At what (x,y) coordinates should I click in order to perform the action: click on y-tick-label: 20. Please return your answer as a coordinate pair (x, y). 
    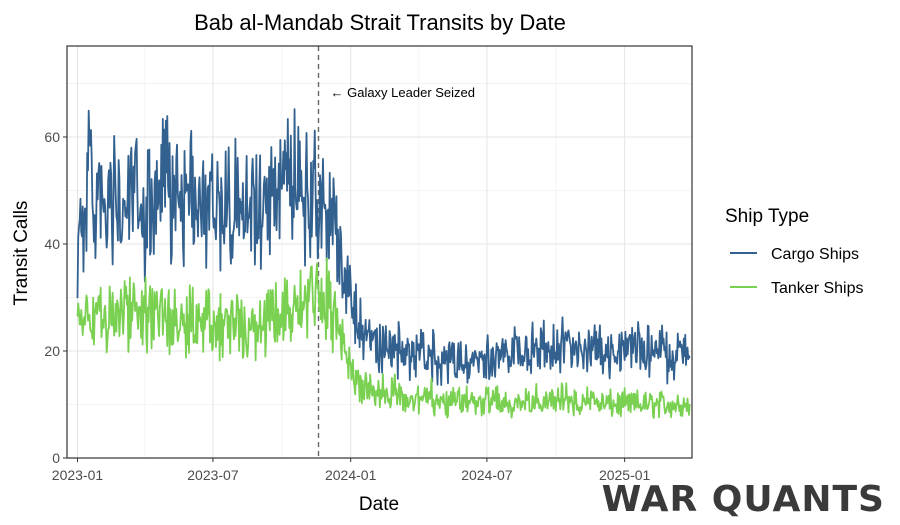
    Looking at the image, I should click on (52, 351).